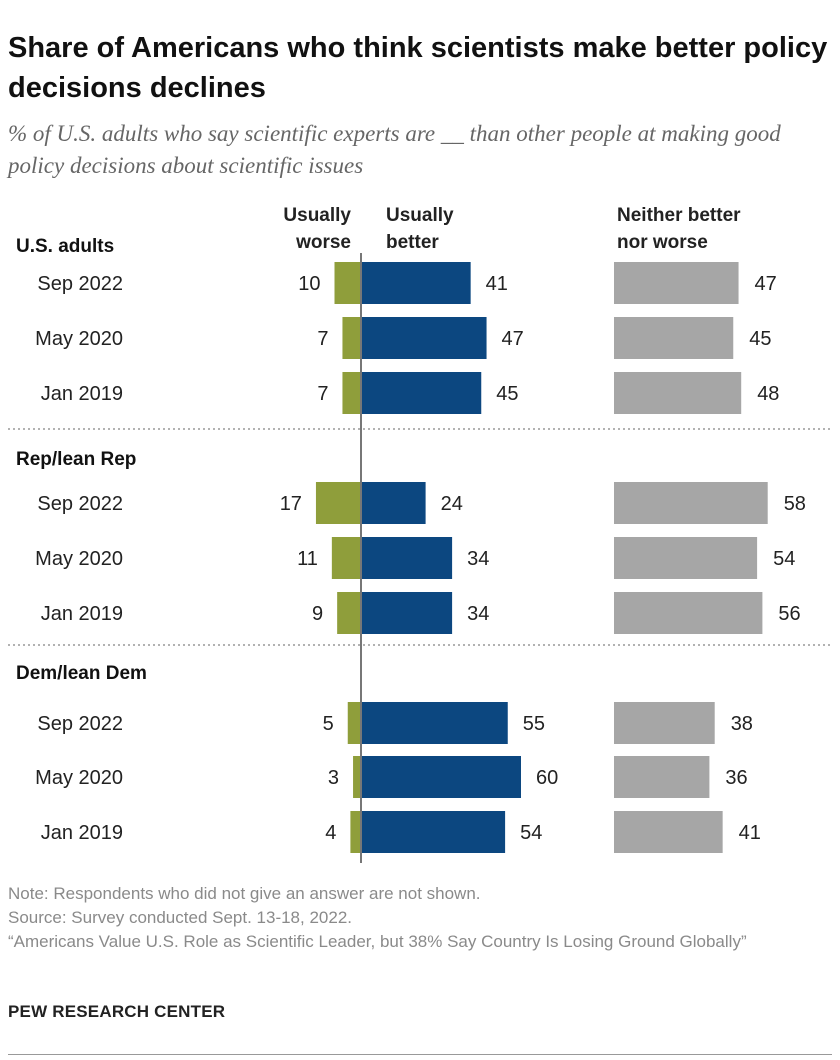 The height and width of the screenshot is (1060, 840). Describe the element at coordinates (452, 504) in the screenshot. I see `value-label-better: 24` at that location.